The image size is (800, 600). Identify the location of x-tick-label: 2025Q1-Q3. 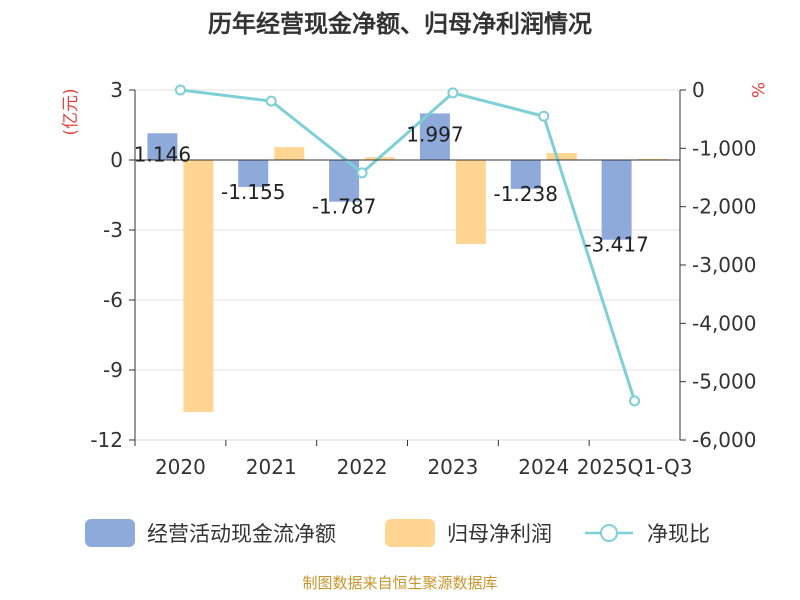
(635, 467).